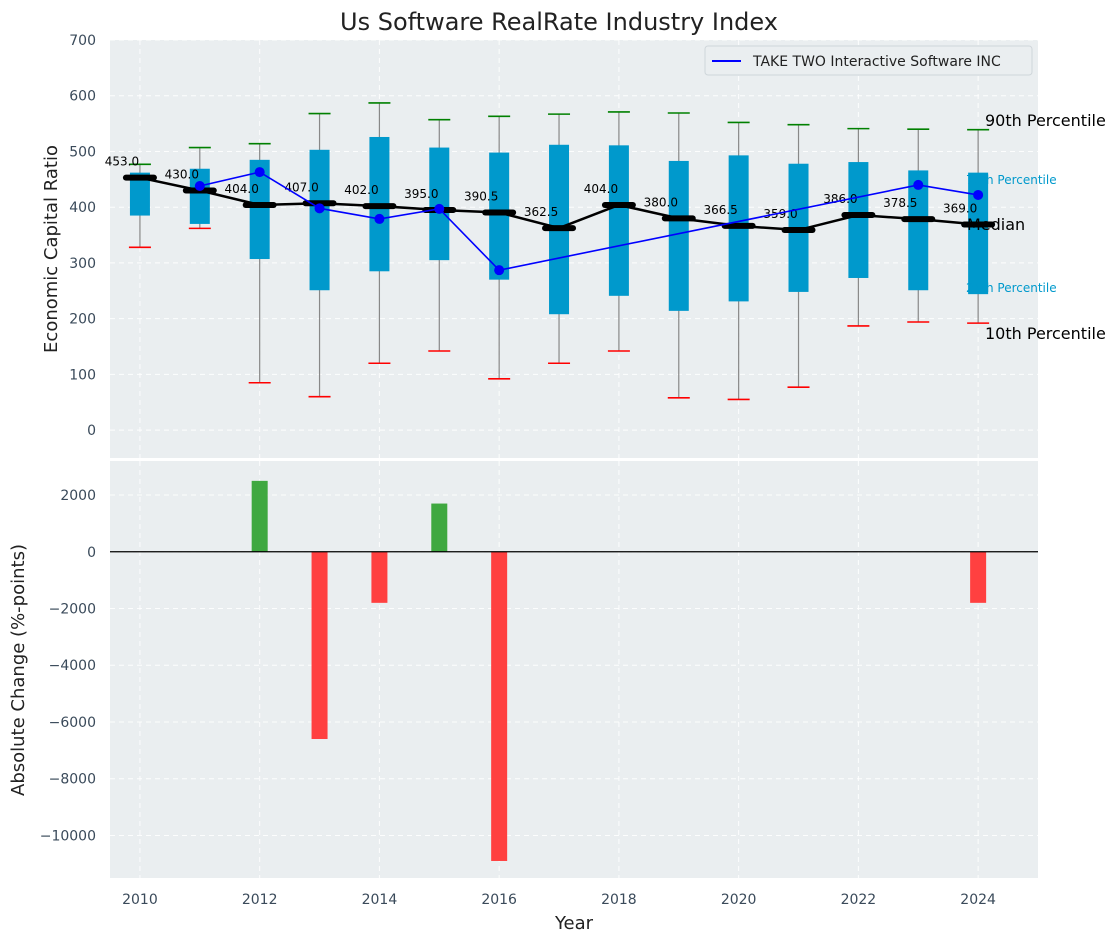 This screenshot has height=946, width=1120. I want to click on bottom-y-axis-label: Absolute Change (%-points), so click(18, 670).